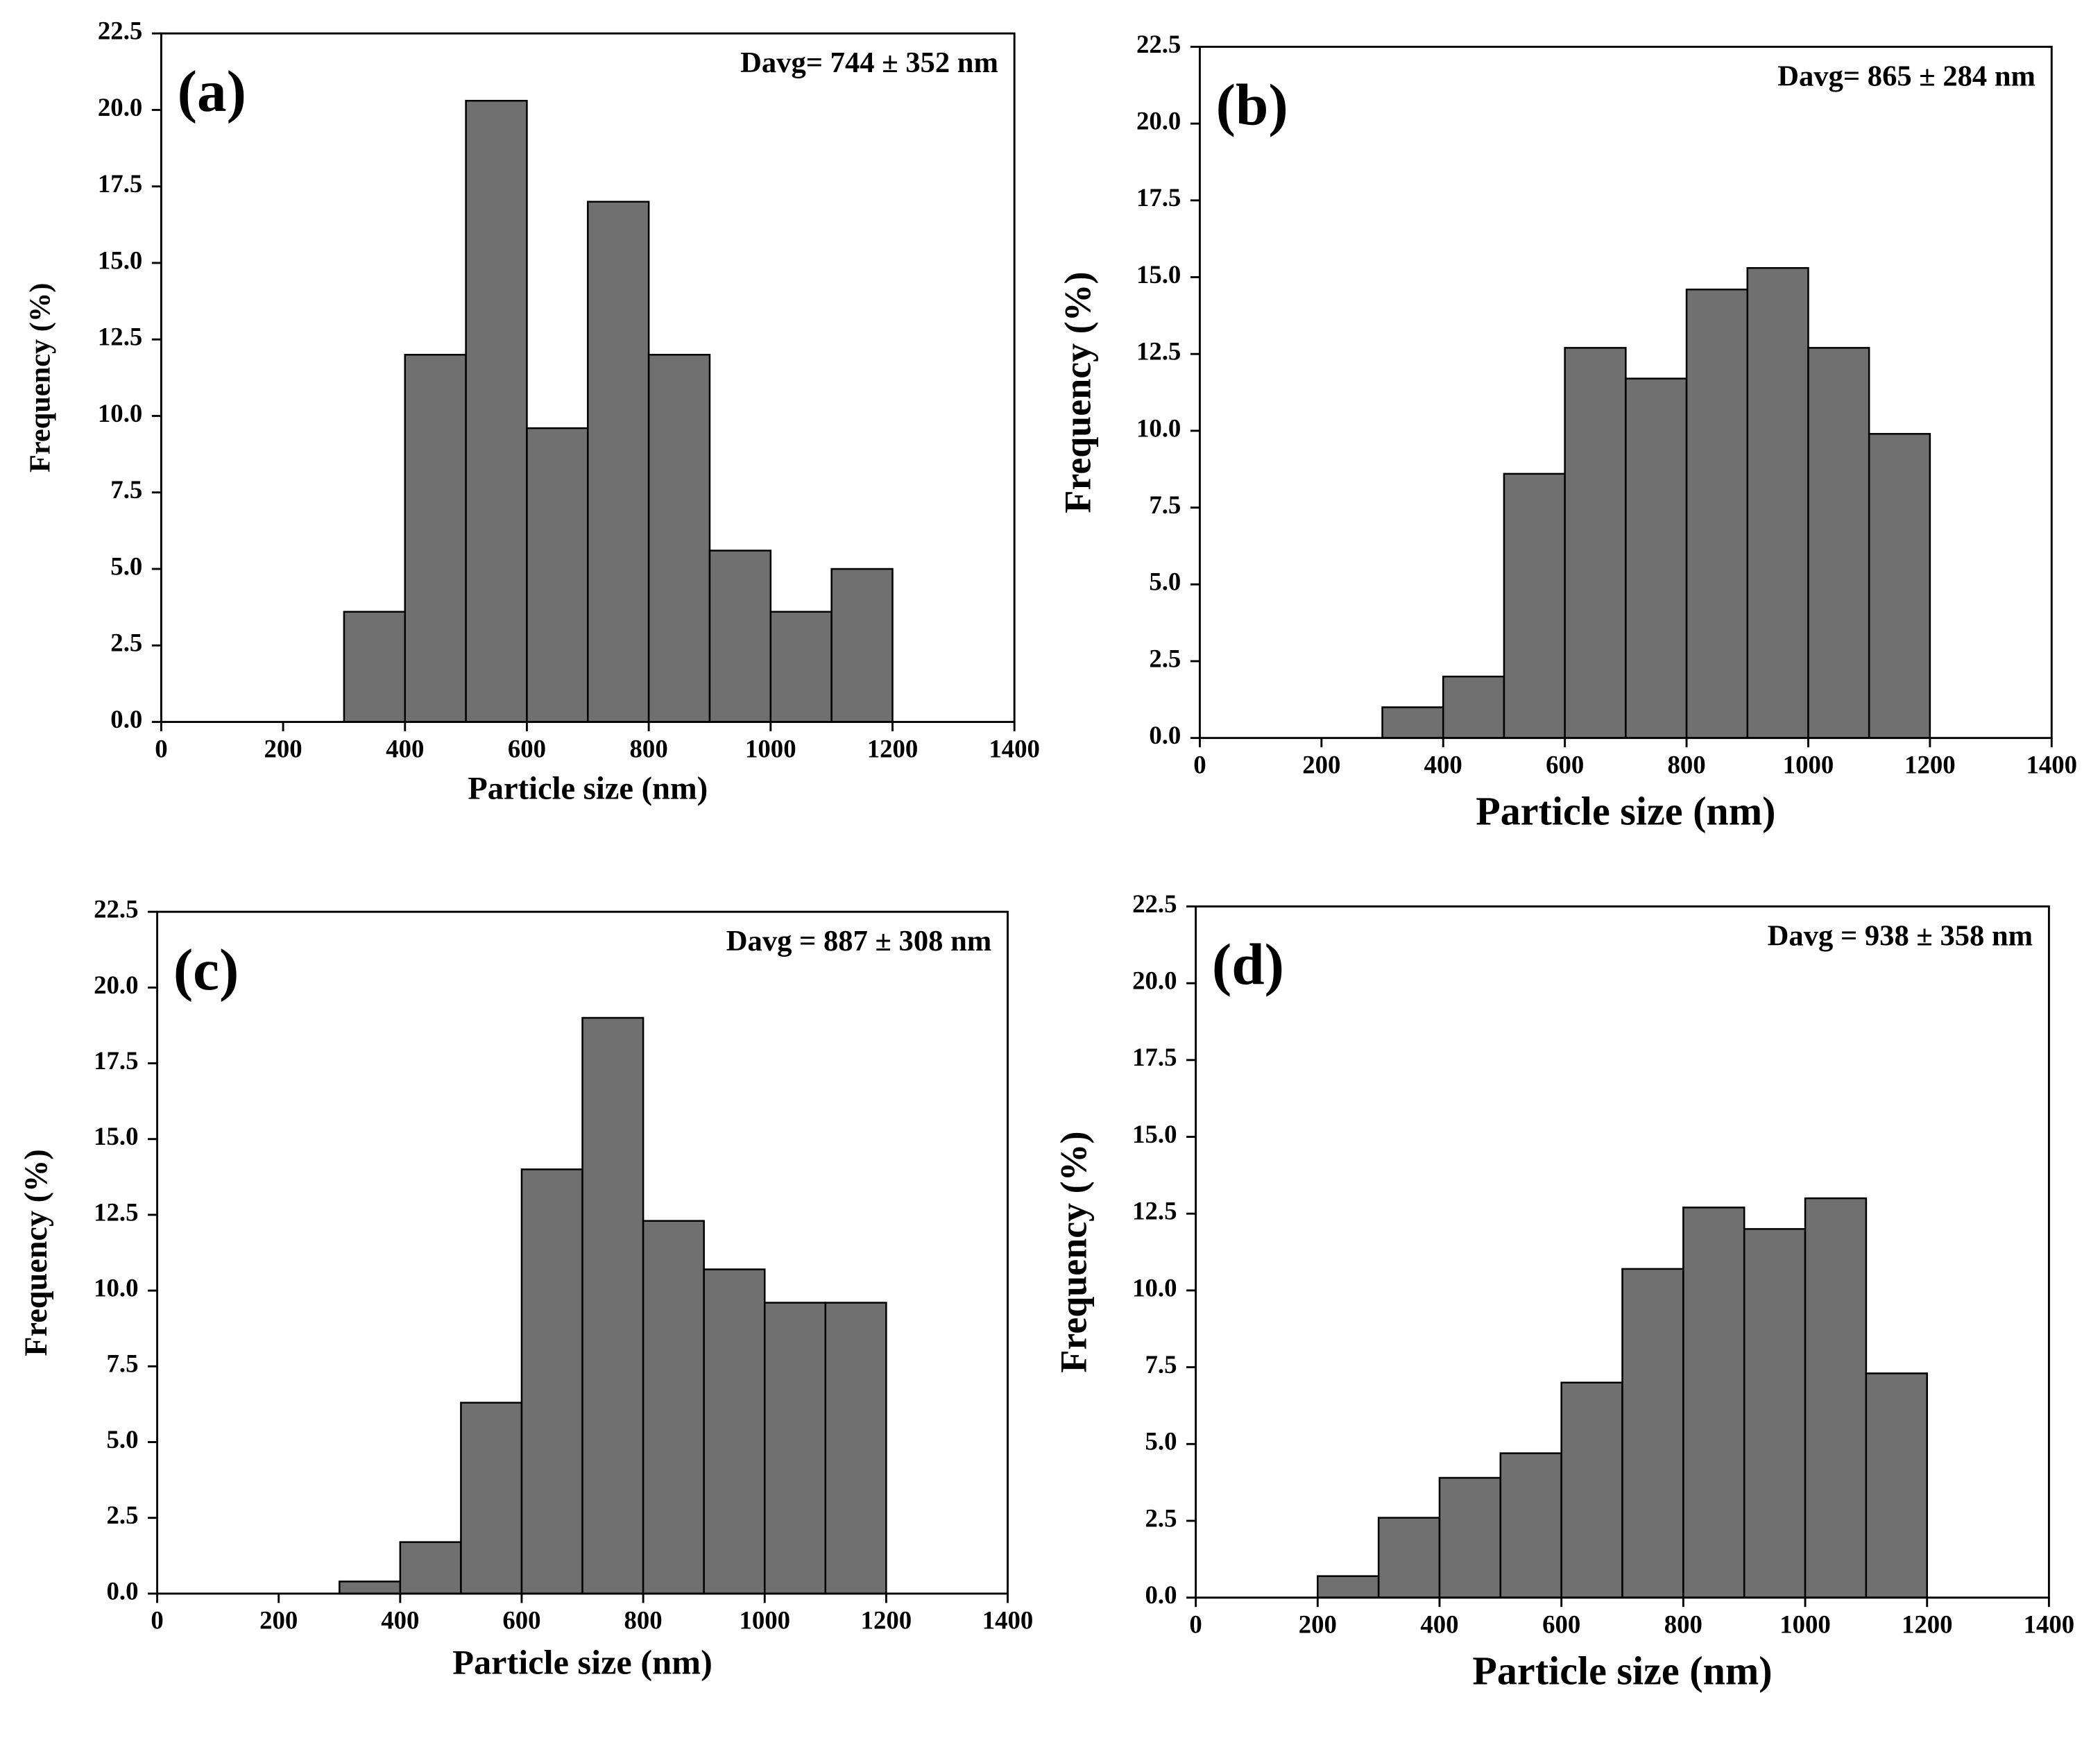 The image size is (2100, 1738). Describe the element at coordinates (1900, 936) in the screenshot. I see `annotation: Davg = 938 ± 358 nm` at that location.